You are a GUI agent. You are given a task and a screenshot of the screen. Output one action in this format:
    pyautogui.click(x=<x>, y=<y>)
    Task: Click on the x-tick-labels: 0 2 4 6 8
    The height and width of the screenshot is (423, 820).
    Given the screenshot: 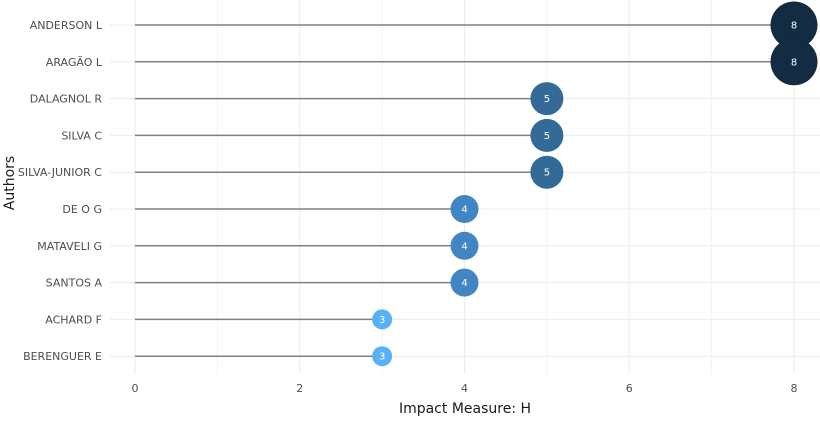 What is the action you would take?
    pyautogui.click(x=465, y=388)
    